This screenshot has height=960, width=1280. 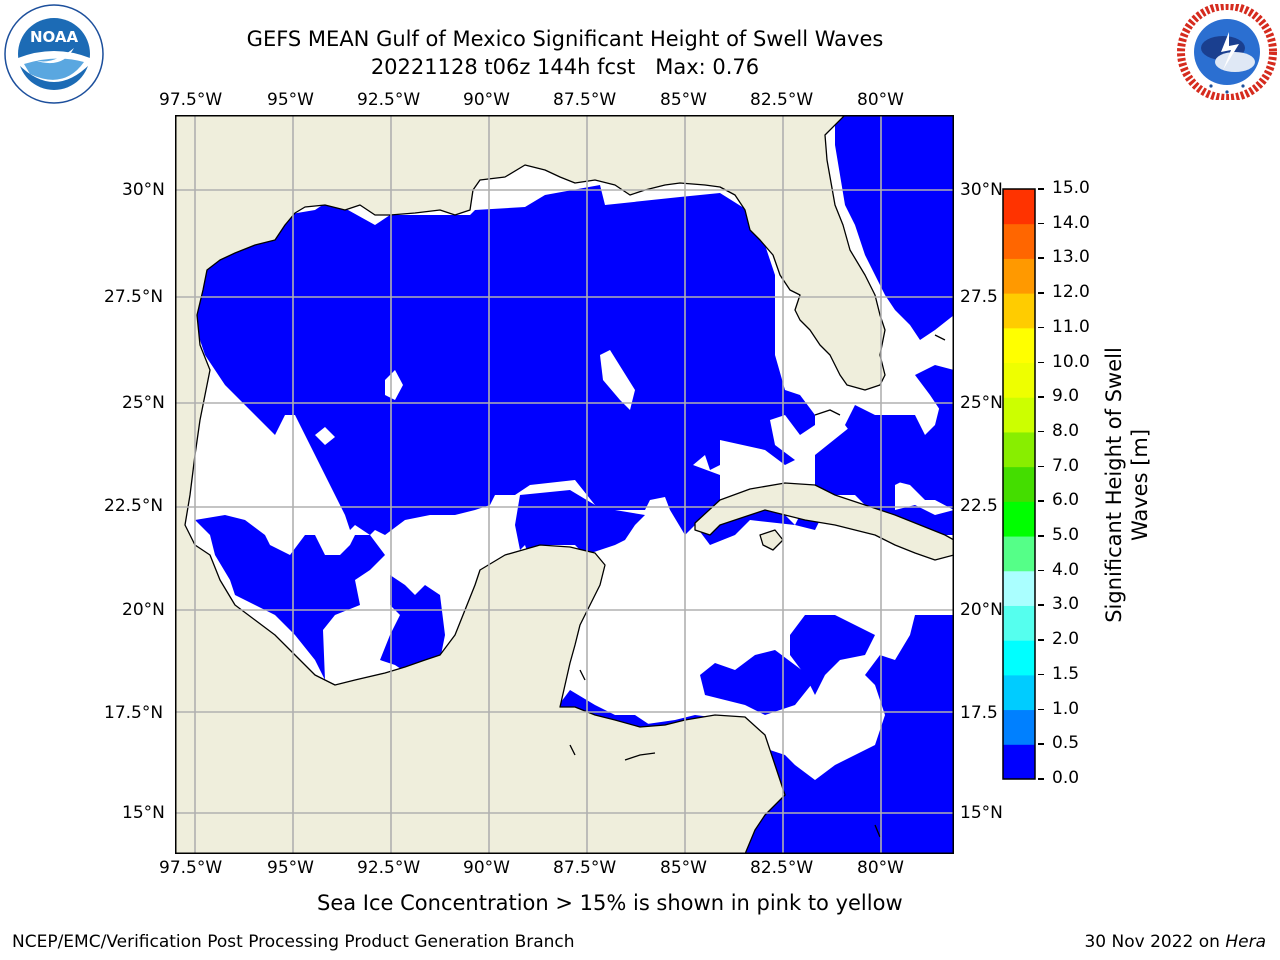 I want to click on lat-label-left: 27.5°N, so click(x=134, y=297).